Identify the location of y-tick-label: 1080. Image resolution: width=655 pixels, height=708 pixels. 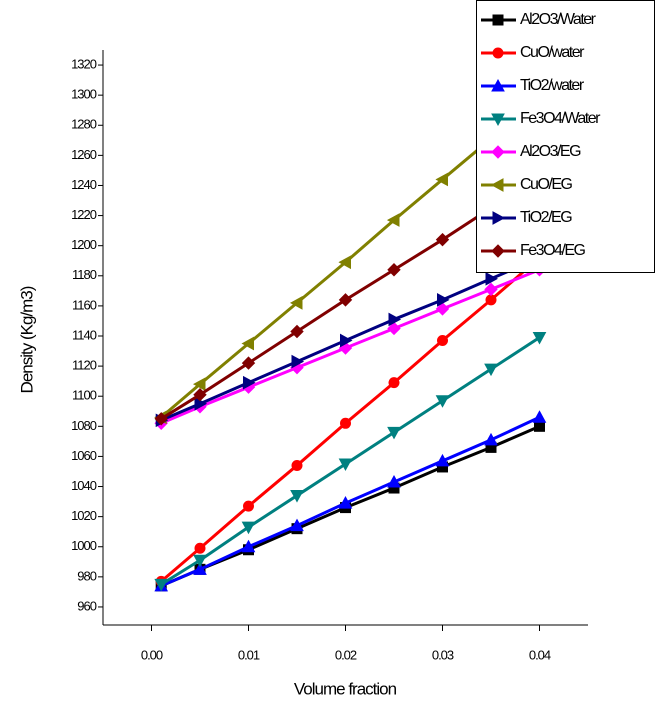
(84, 425).